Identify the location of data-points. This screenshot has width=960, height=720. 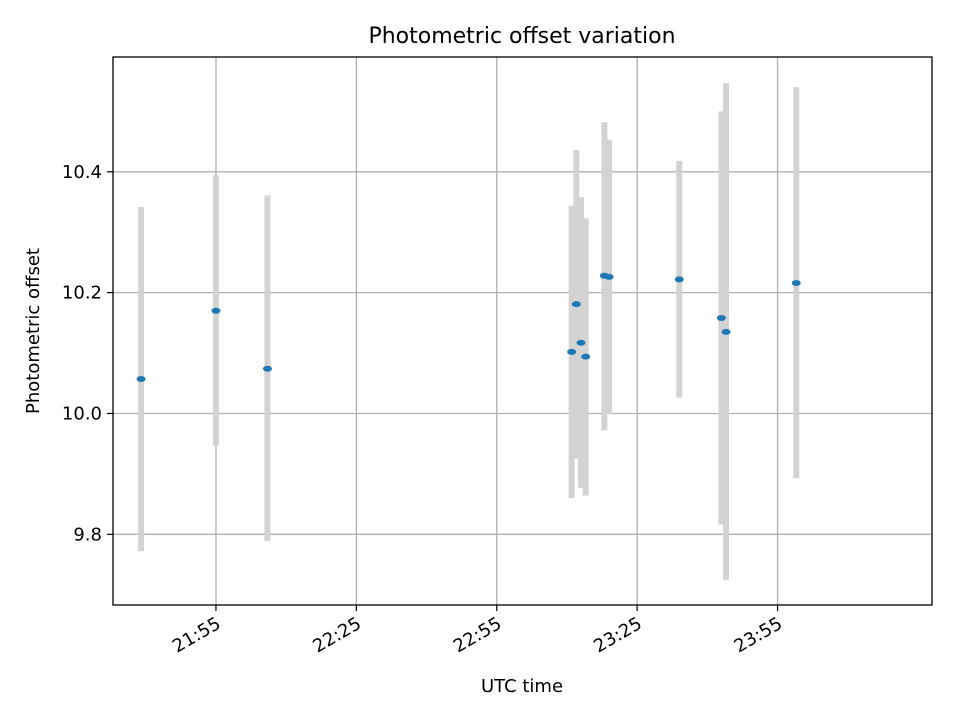
(468, 327).